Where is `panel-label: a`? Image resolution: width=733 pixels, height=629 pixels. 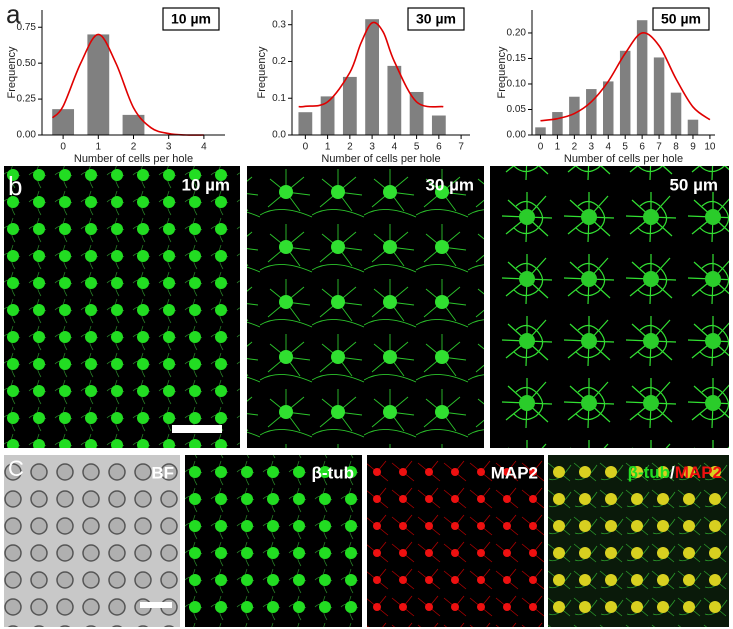 panel-label: a is located at coordinates (13, 14).